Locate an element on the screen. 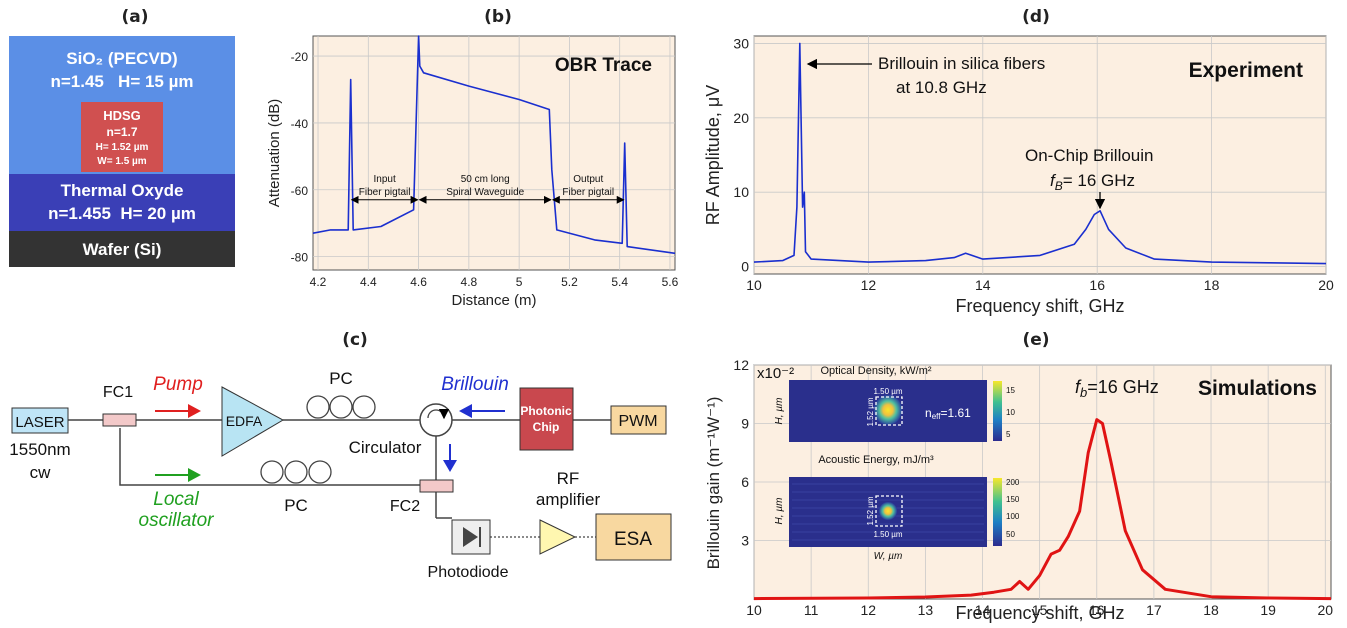  y-tick-label: 20 is located at coordinates (741, 118).